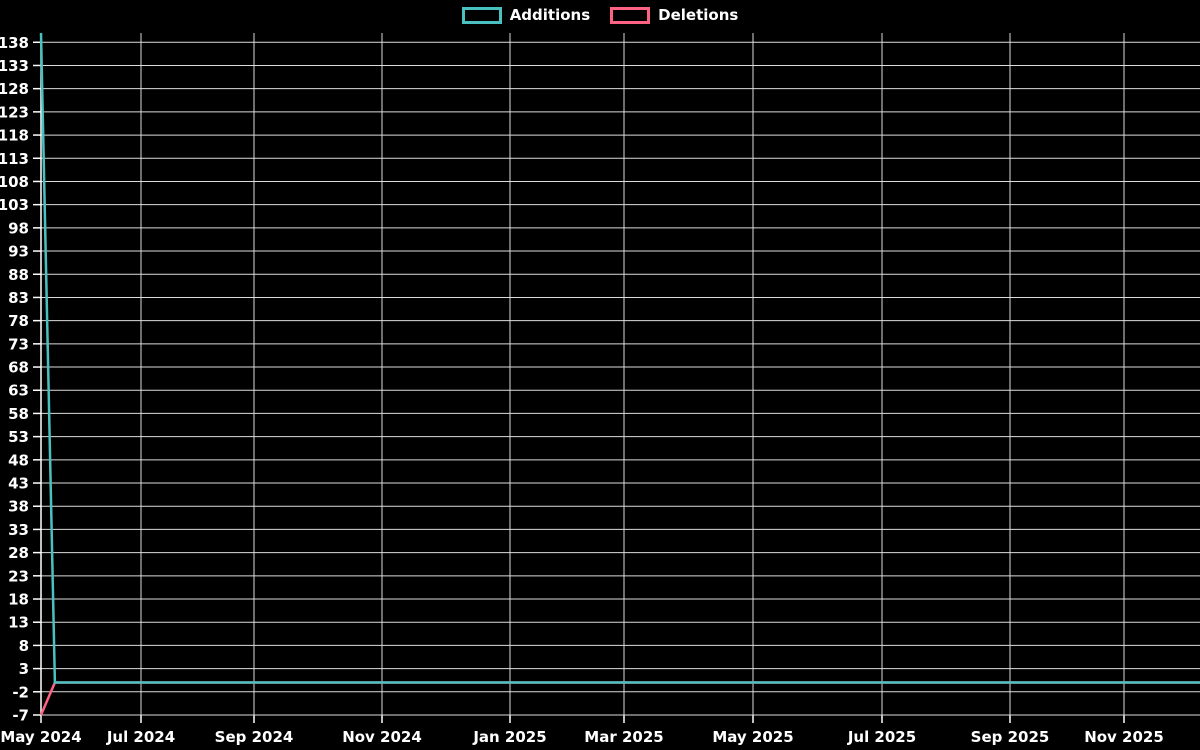 The image size is (1200, 750). What do you see at coordinates (14, 205) in the screenshot?
I see `y-tick-label: 103` at bounding box center [14, 205].